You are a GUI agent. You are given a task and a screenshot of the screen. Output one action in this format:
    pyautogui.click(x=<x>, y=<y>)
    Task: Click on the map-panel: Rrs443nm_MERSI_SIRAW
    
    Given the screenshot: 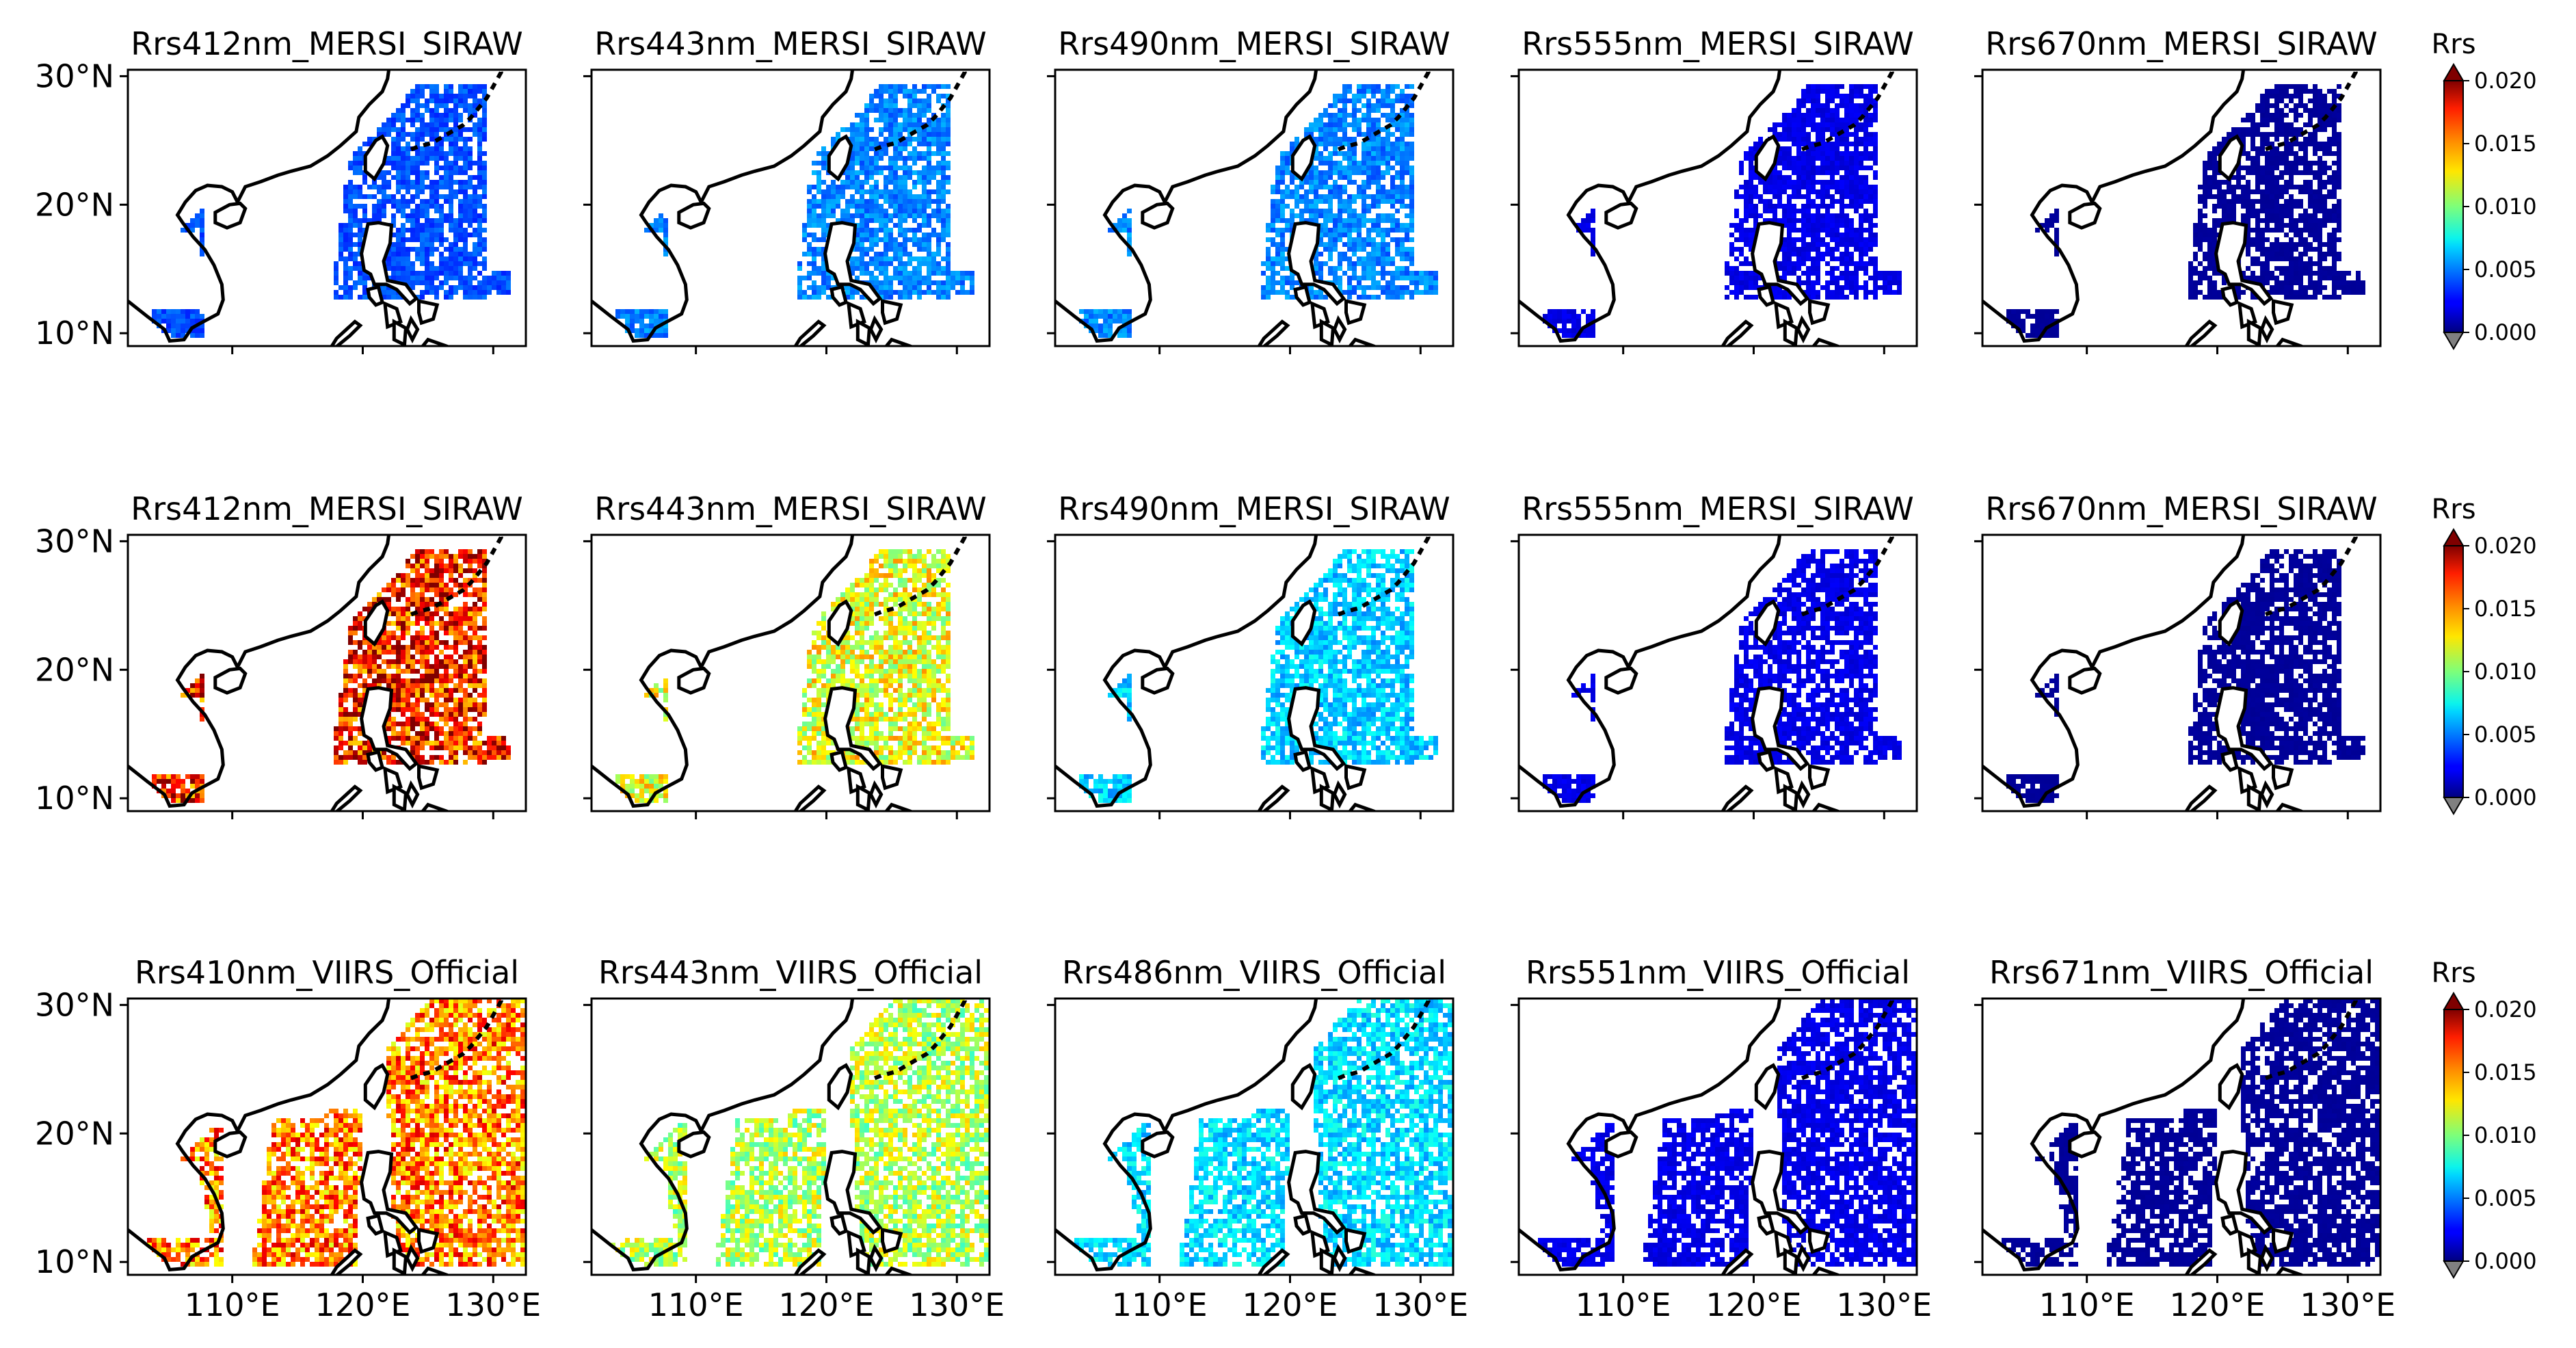 What is the action you would take?
    pyautogui.click(x=787, y=654)
    